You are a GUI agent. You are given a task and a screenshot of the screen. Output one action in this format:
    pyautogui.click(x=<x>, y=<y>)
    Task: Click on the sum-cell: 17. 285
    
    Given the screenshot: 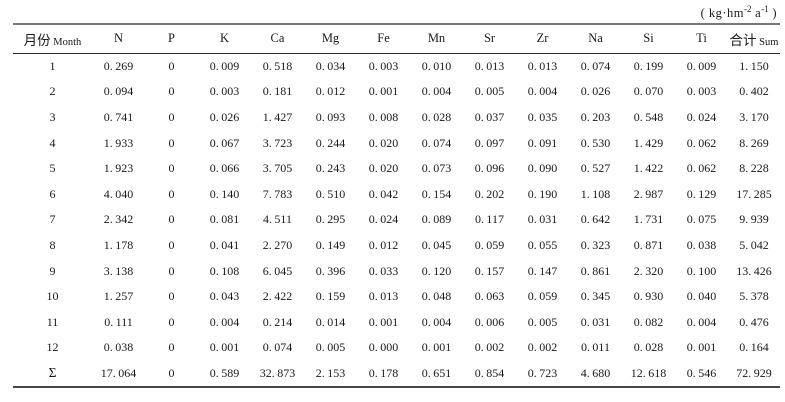 What is the action you would take?
    pyautogui.click(x=754, y=193)
    